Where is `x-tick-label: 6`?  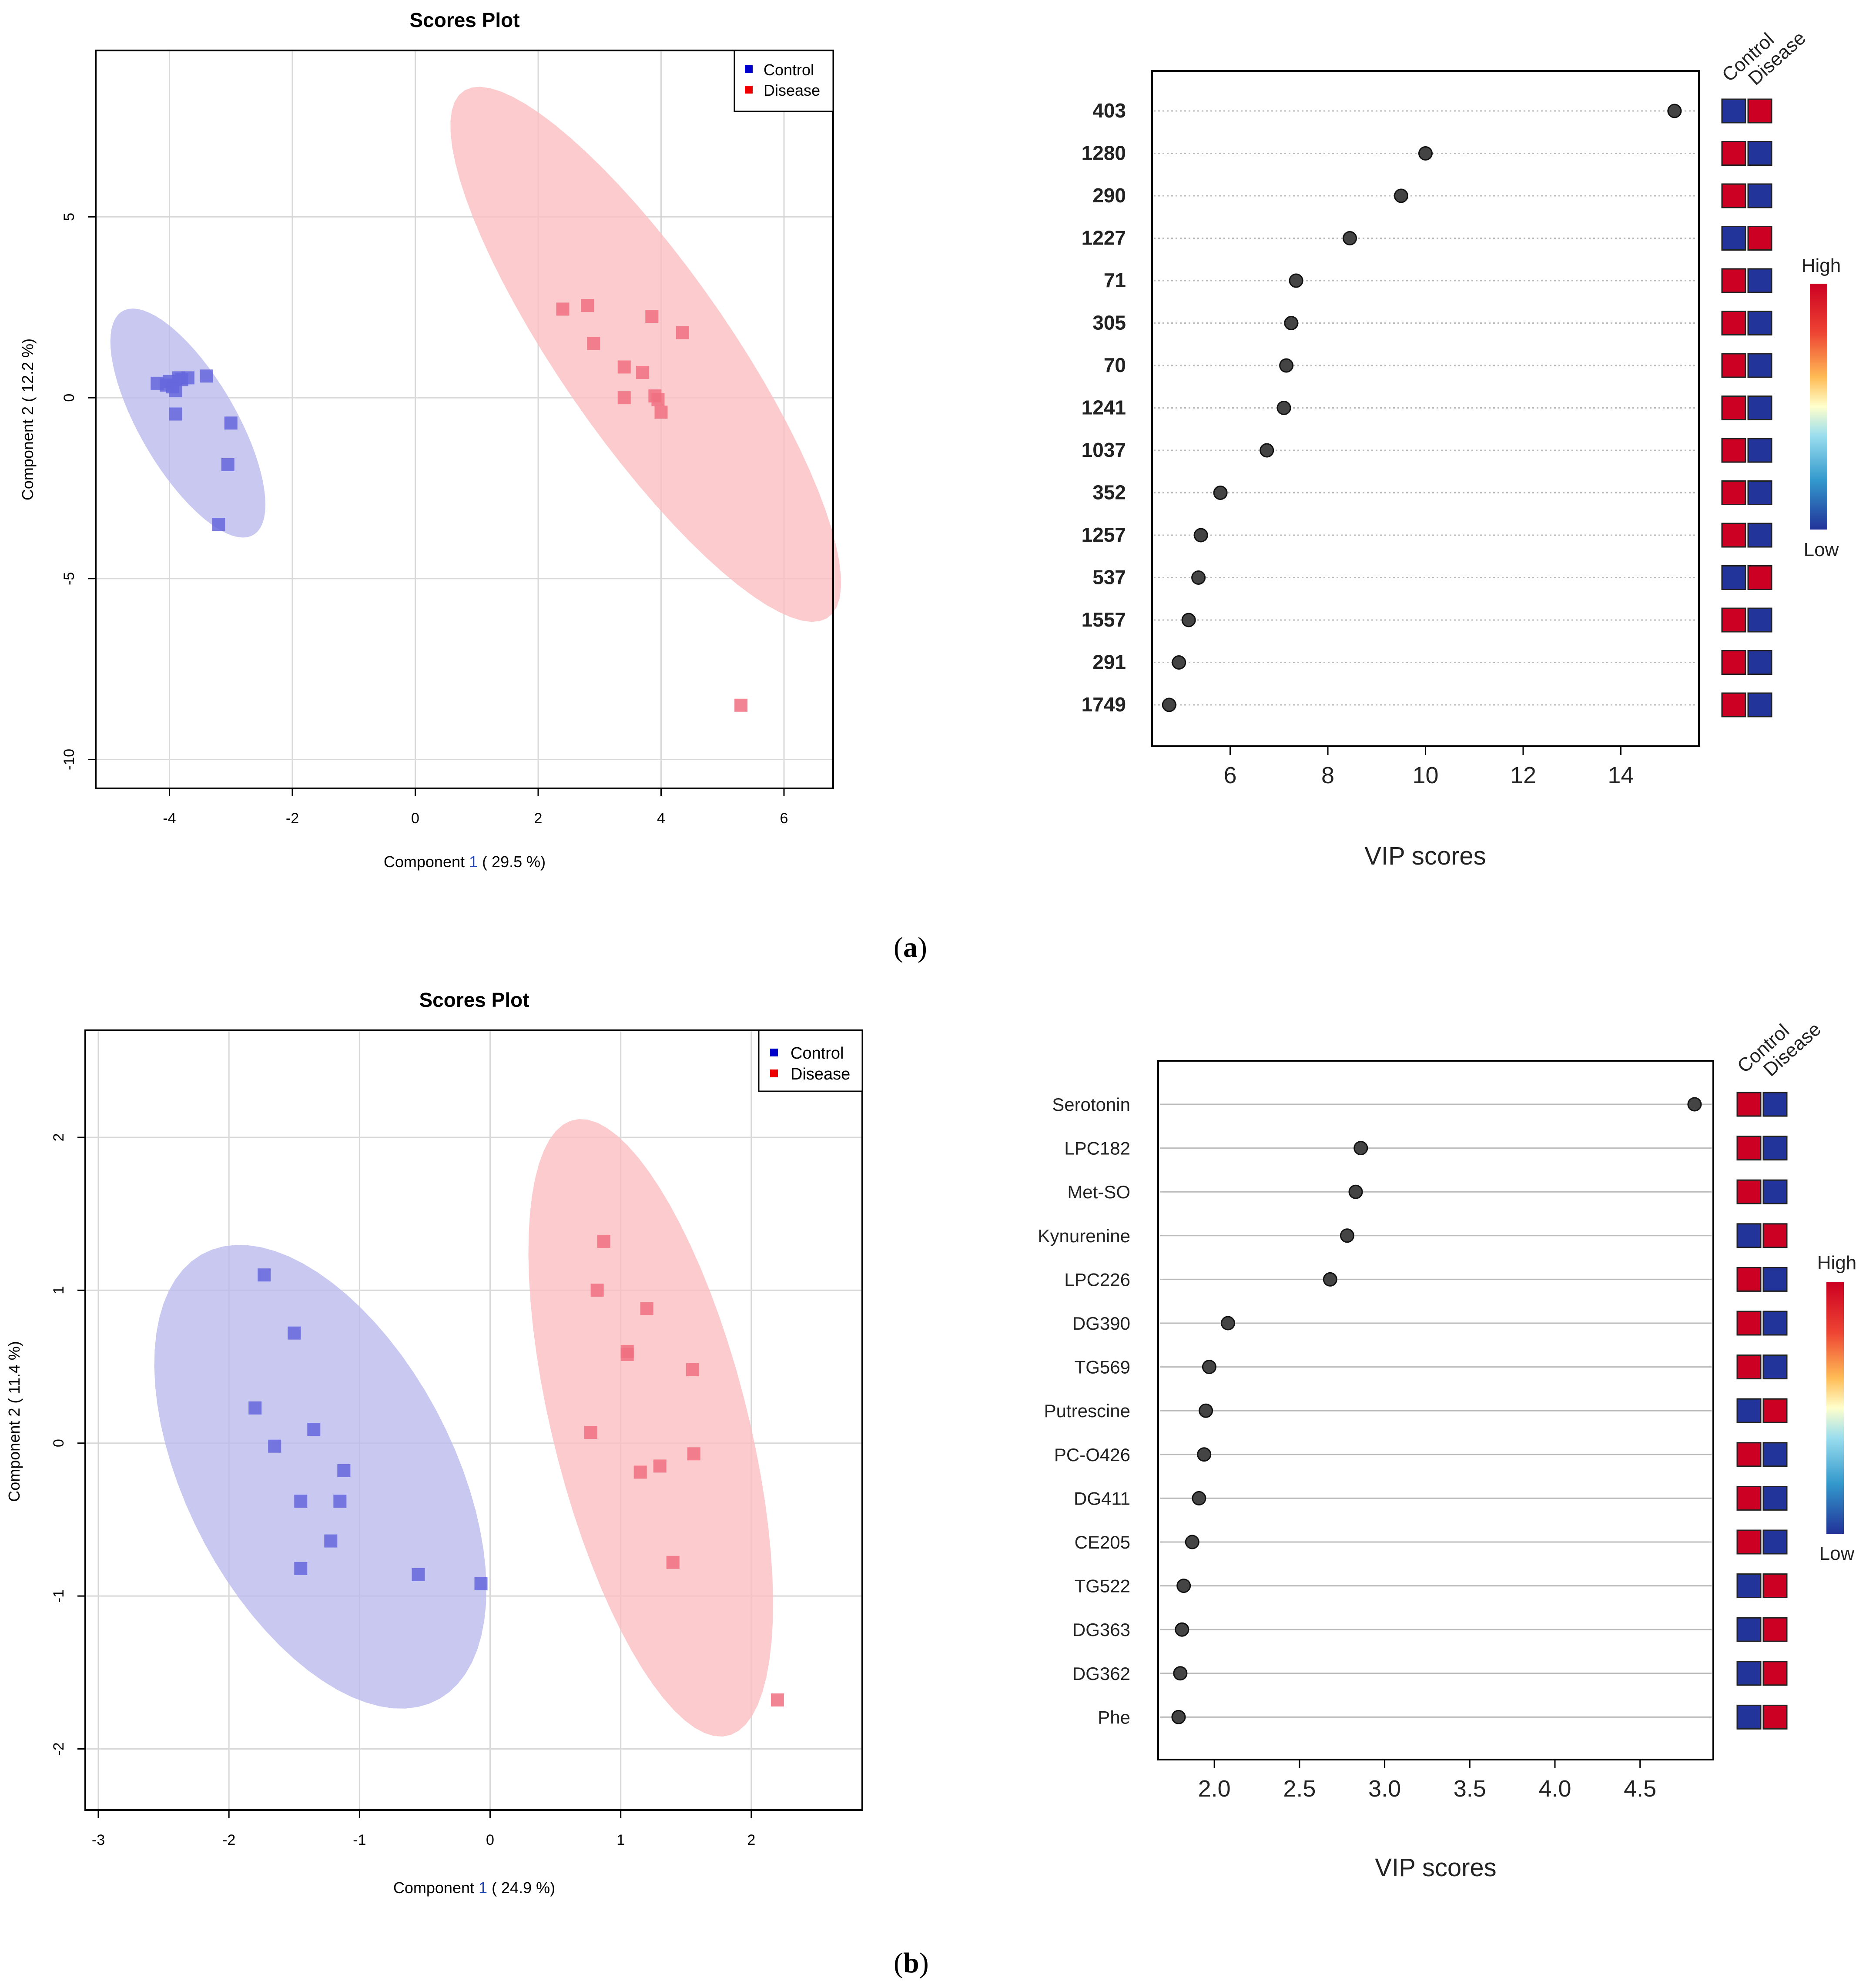 x-tick-label: 6 is located at coordinates (1230, 775).